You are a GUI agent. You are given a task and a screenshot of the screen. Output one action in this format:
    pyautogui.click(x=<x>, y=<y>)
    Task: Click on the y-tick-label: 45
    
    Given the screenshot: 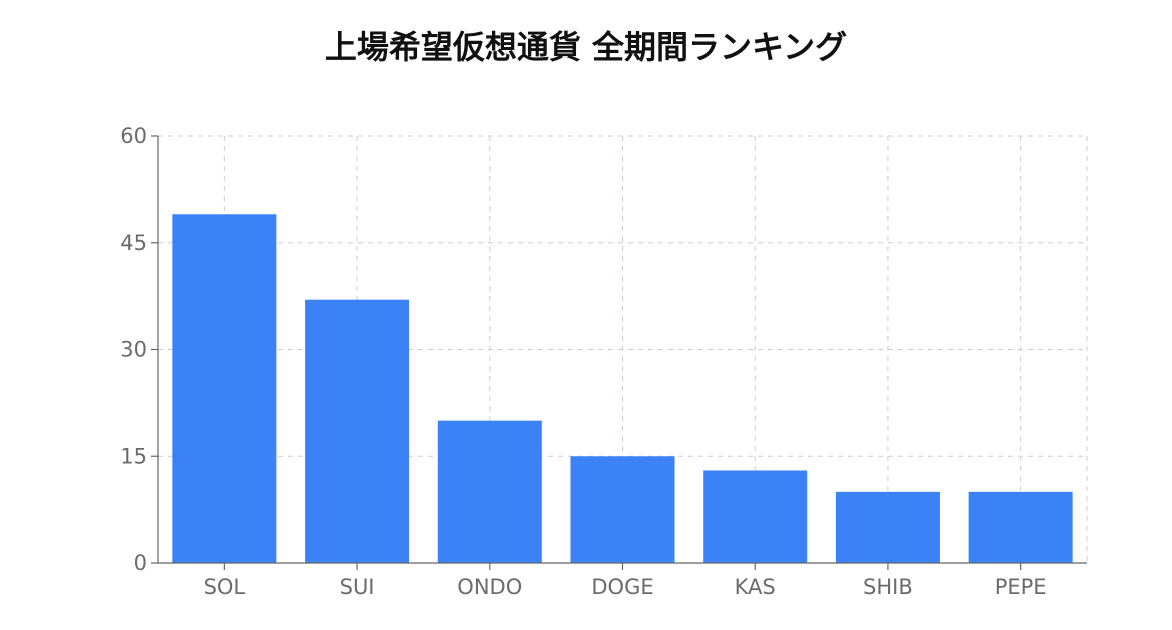 What is the action you would take?
    pyautogui.click(x=133, y=243)
    